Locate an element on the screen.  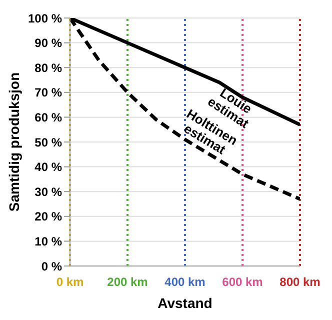
y-tick-label: 70 % is located at coordinates (48, 93).